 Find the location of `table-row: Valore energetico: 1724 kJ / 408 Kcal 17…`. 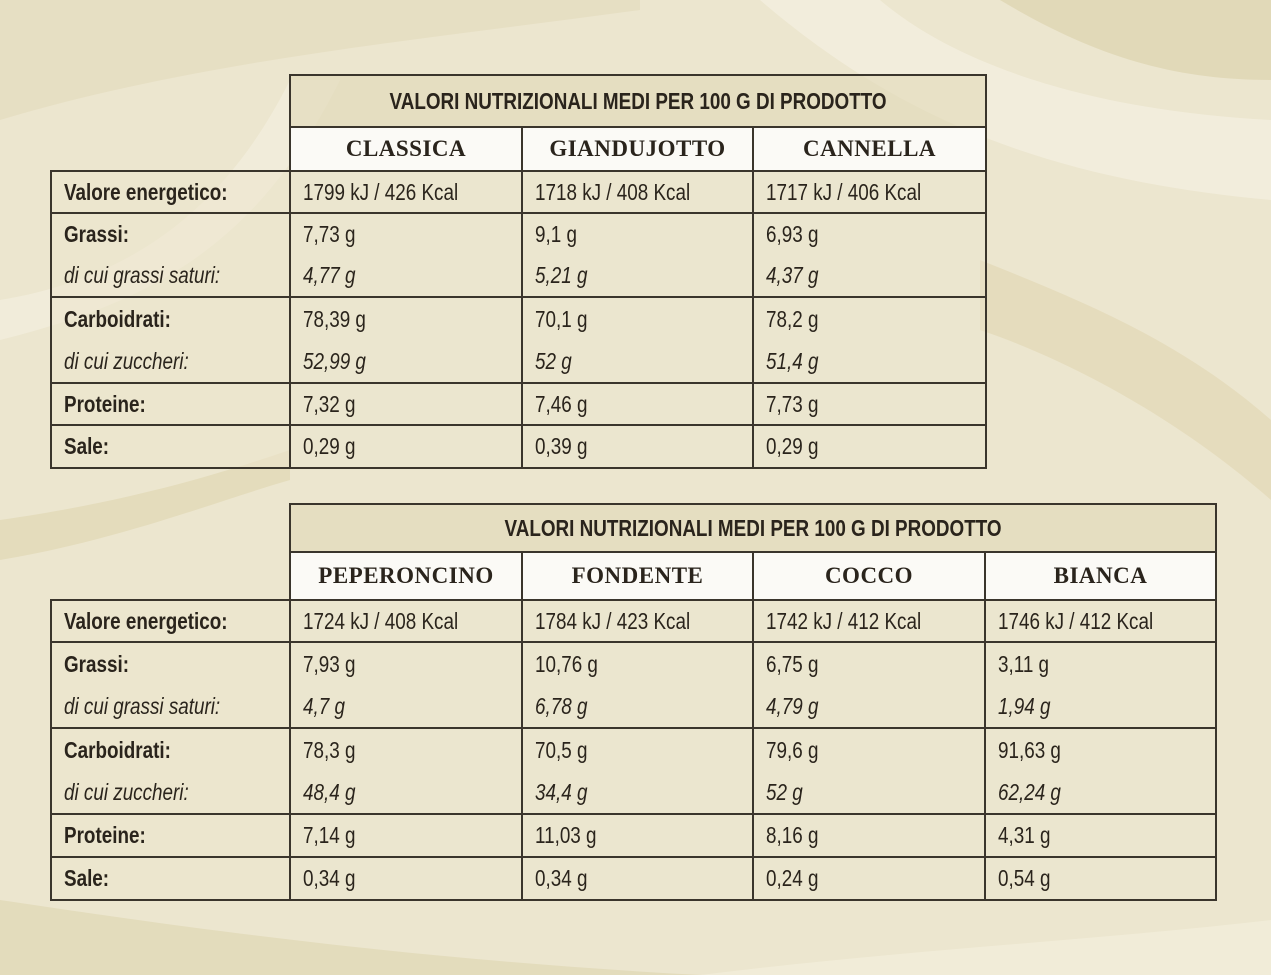

table-row: Valore energetico: 1724 kJ / 408 Kcal 17… is located at coordinates (634, 621).